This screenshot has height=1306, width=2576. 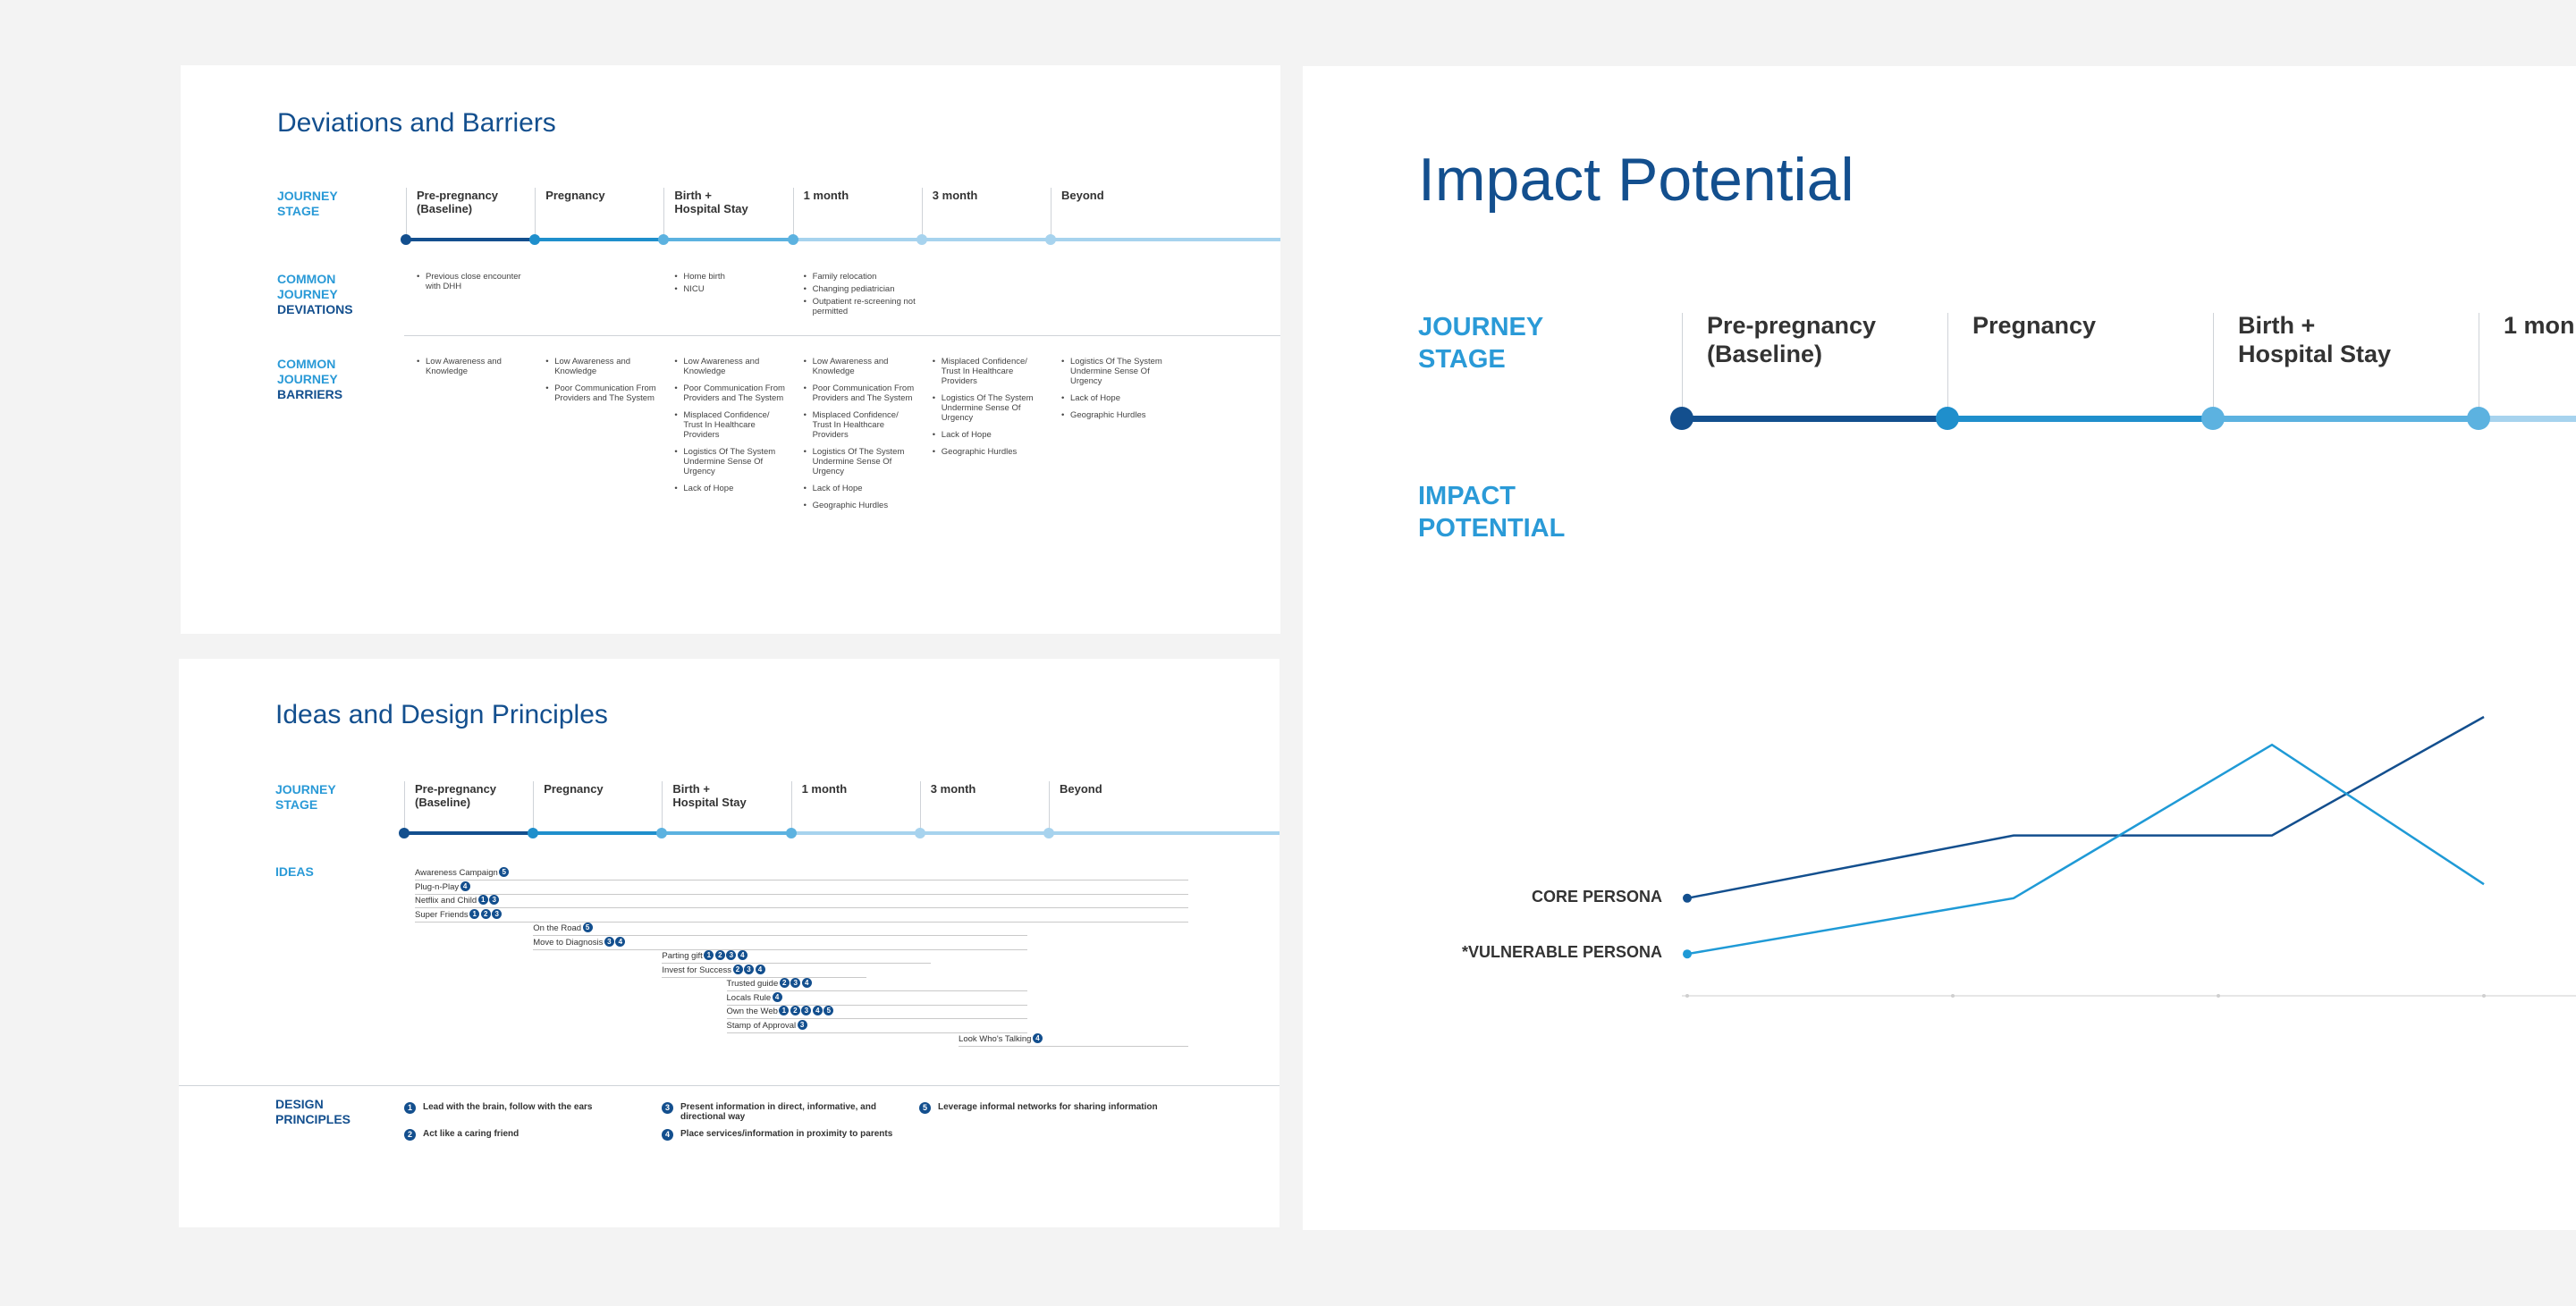 What do you see at coordinates (761, 1025) in the screenshot?
I see `idea-name: Stamp of Approval` at bounding box center [761, 1025].